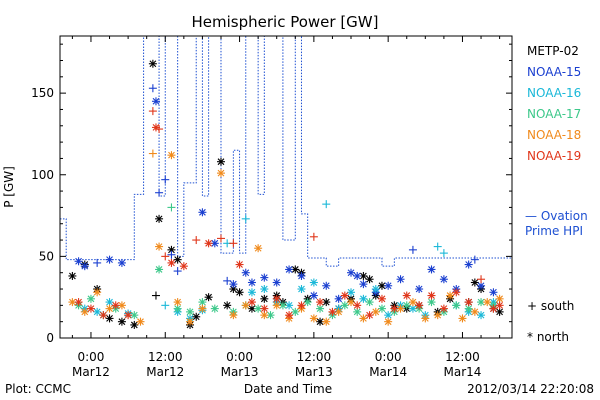 The height and width of the screenshot is (400, 600). I want to click on x-tick-label-time: 0:00, so click(388, 357).